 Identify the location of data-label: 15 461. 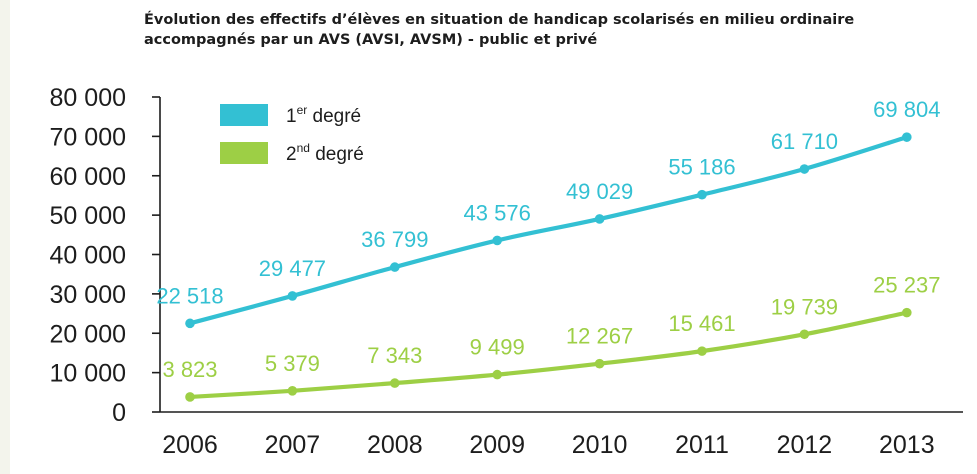
(701, 323).